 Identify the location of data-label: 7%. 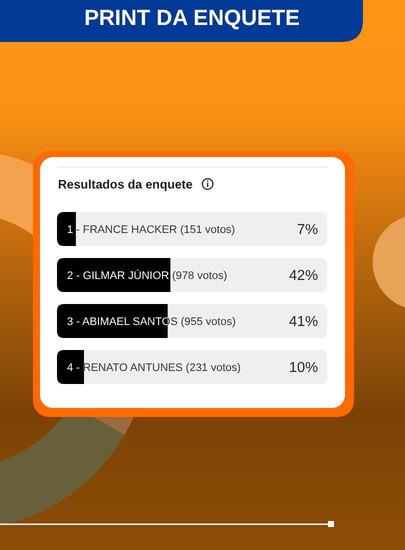
(307, 230).